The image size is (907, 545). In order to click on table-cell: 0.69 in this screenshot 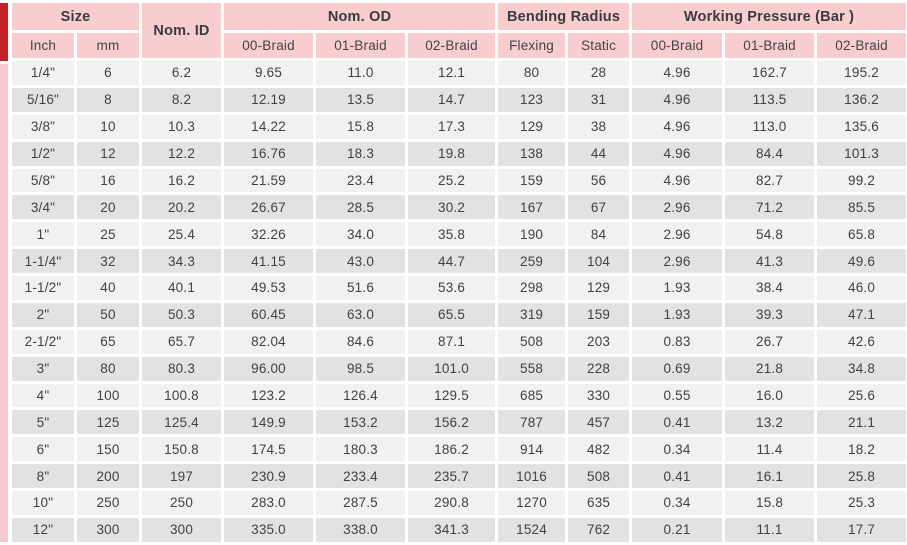, I will do `click(677, 368)`.